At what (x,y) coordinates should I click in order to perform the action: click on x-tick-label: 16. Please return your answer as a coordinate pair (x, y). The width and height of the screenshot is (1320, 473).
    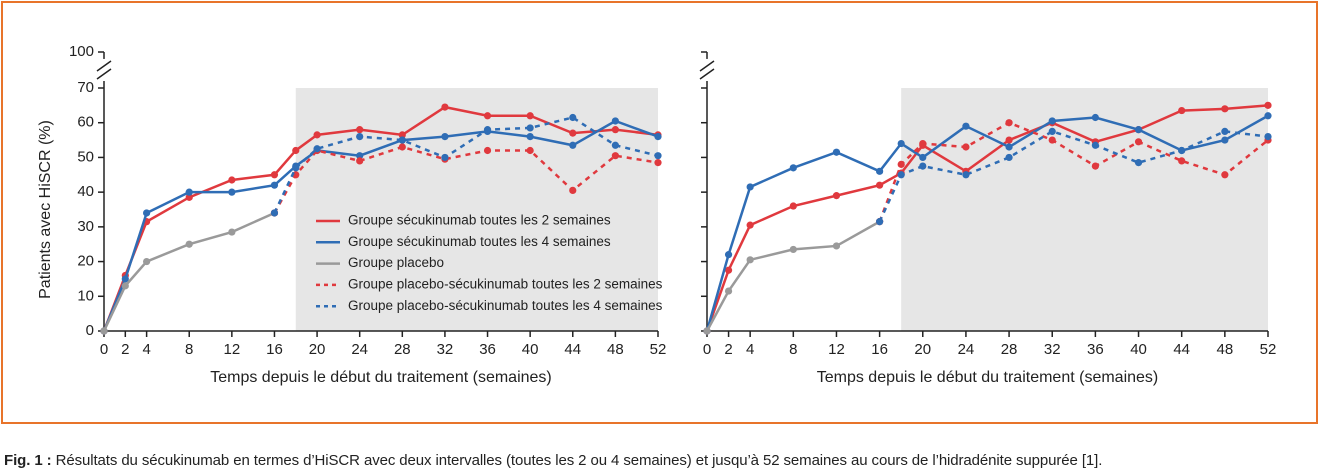
    Looking at the image, I should click on (879, 349).